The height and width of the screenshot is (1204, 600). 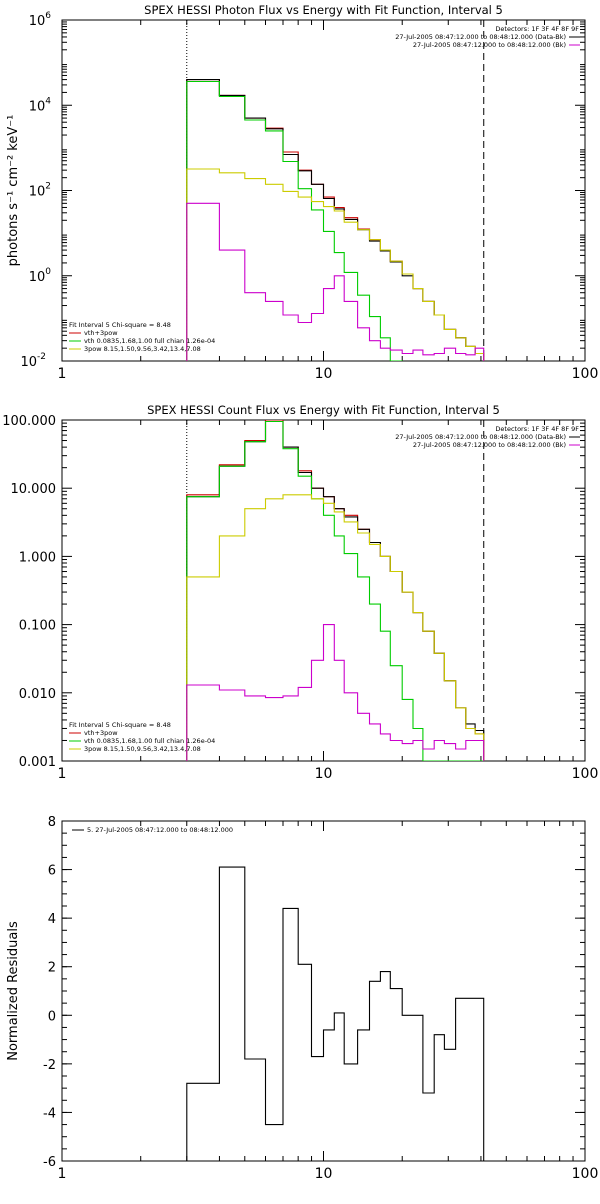 What do you see at coordinates (40, 191) in the screenshot?
I see `y-tick-label: 10²` at bounding box center [40, 191].